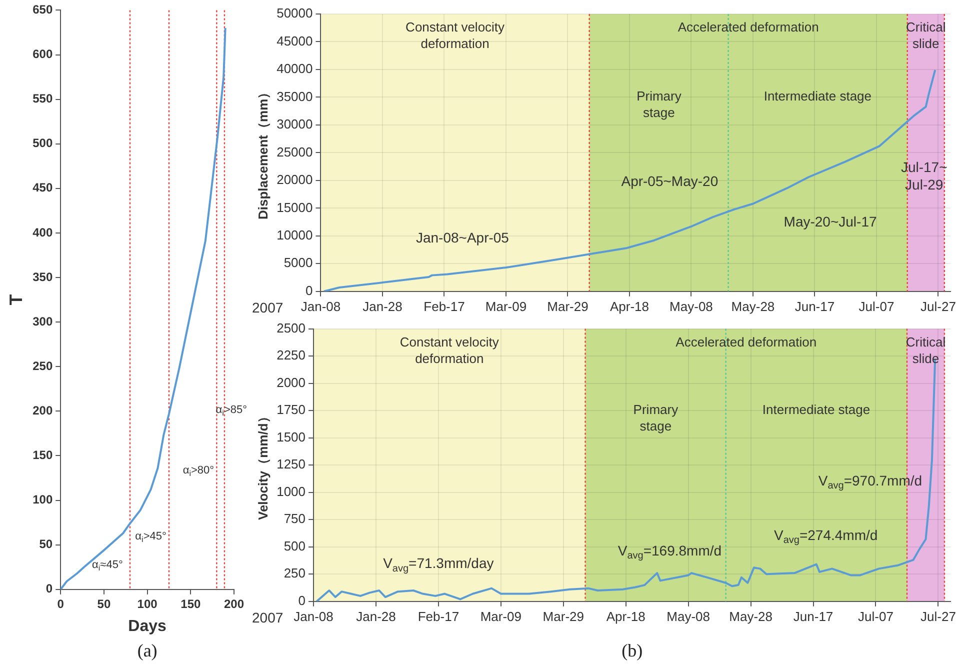 The image size is (959, 664). What do you see at coordinates (830, 221) in the screenshot?
I see `annotation: May-20~Jul-17` at bounding box center [830, 221].